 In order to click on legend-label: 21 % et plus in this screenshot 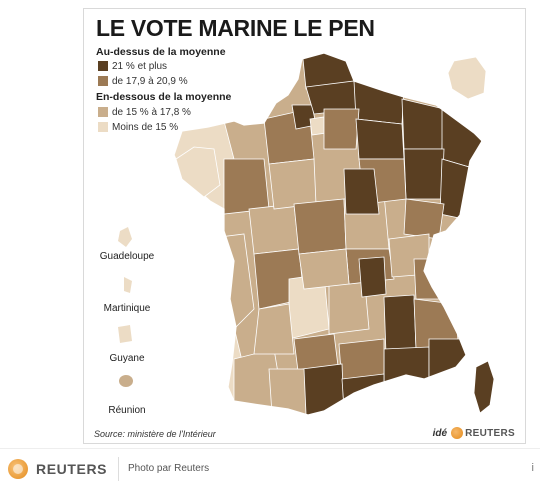, I will do `click(140, 66)`.